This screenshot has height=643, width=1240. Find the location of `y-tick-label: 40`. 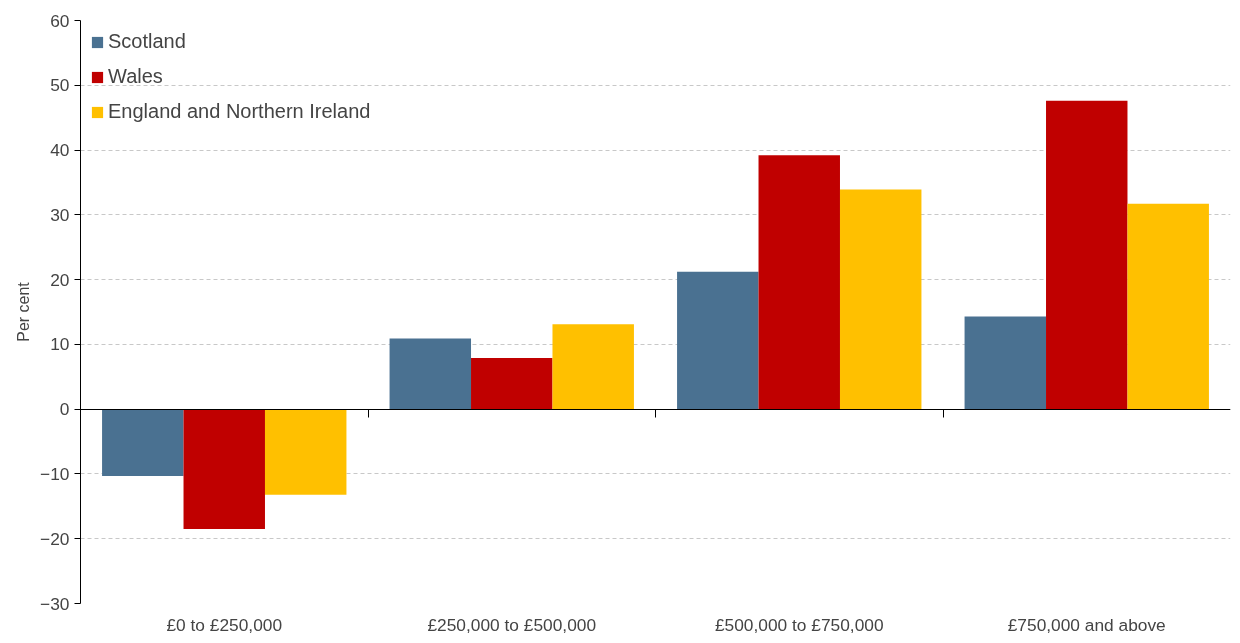

y-tick-label: 40 is located at coordinates (60, 150).